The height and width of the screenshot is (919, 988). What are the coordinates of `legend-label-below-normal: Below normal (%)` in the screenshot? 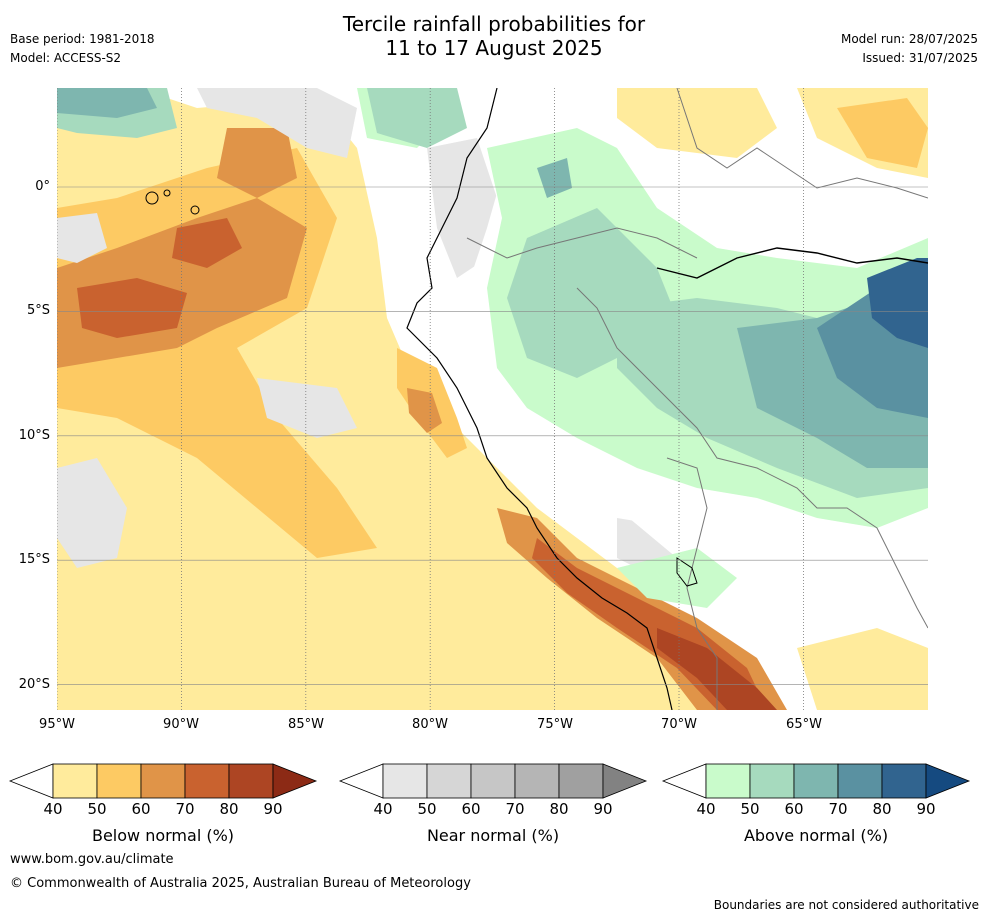 It's located at (163, 835).